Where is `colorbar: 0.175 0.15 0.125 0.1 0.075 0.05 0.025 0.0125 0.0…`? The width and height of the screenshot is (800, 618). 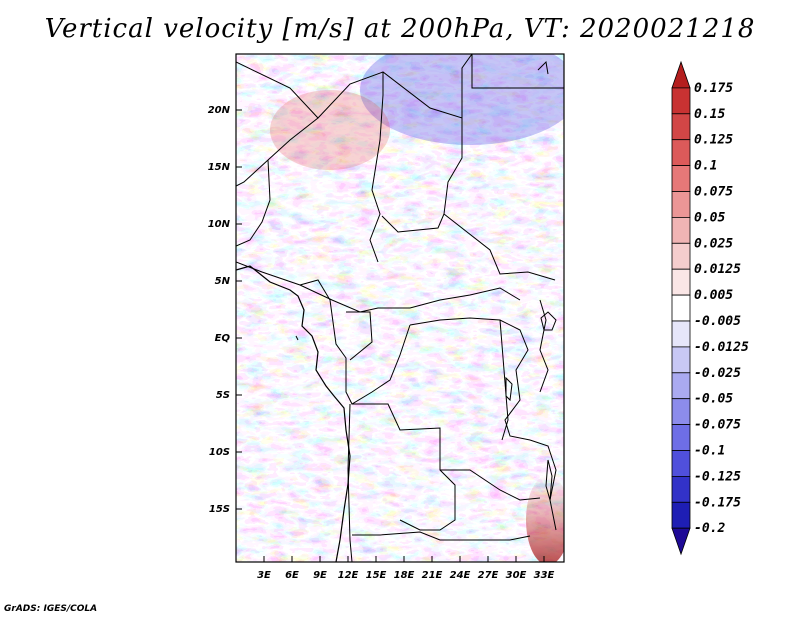
colorbar: 0.175 0.15 0.125 0.1 0.075 0.05 0.025 0.0125 0.0… is located at coordinates (710, 308).